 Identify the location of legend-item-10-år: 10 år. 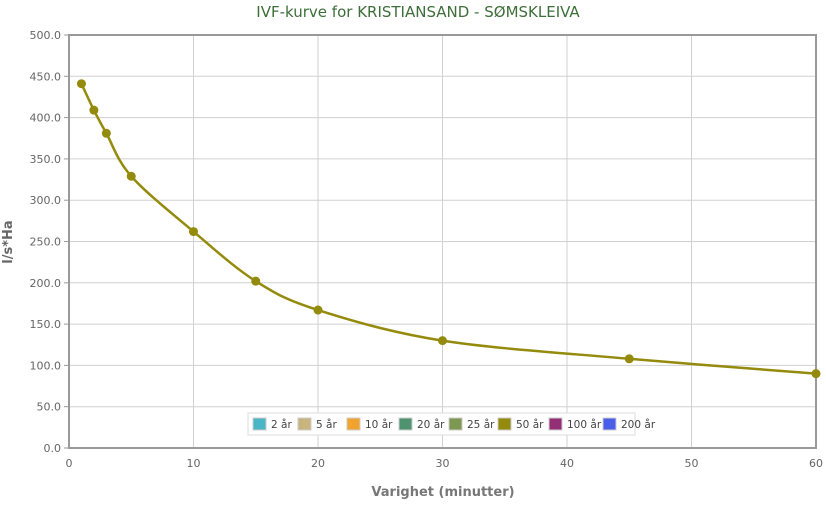
(369, 424).